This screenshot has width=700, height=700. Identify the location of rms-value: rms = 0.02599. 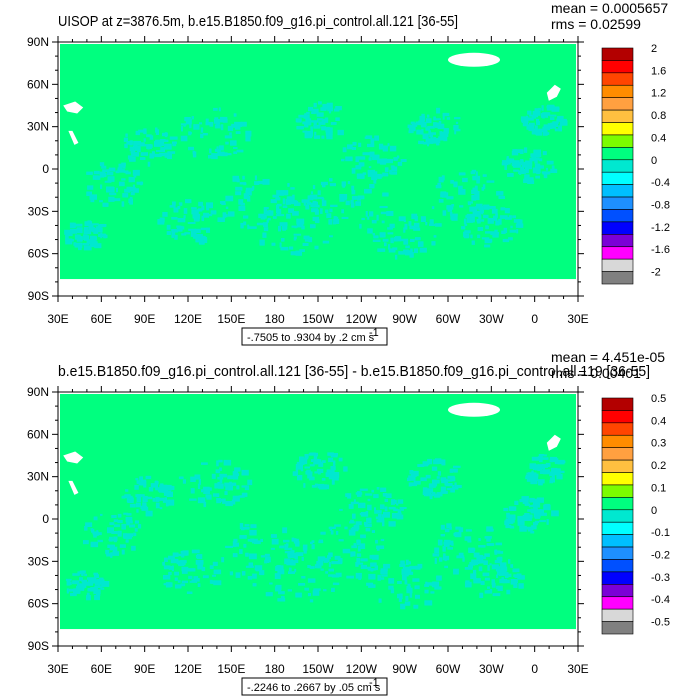
(596, 24).